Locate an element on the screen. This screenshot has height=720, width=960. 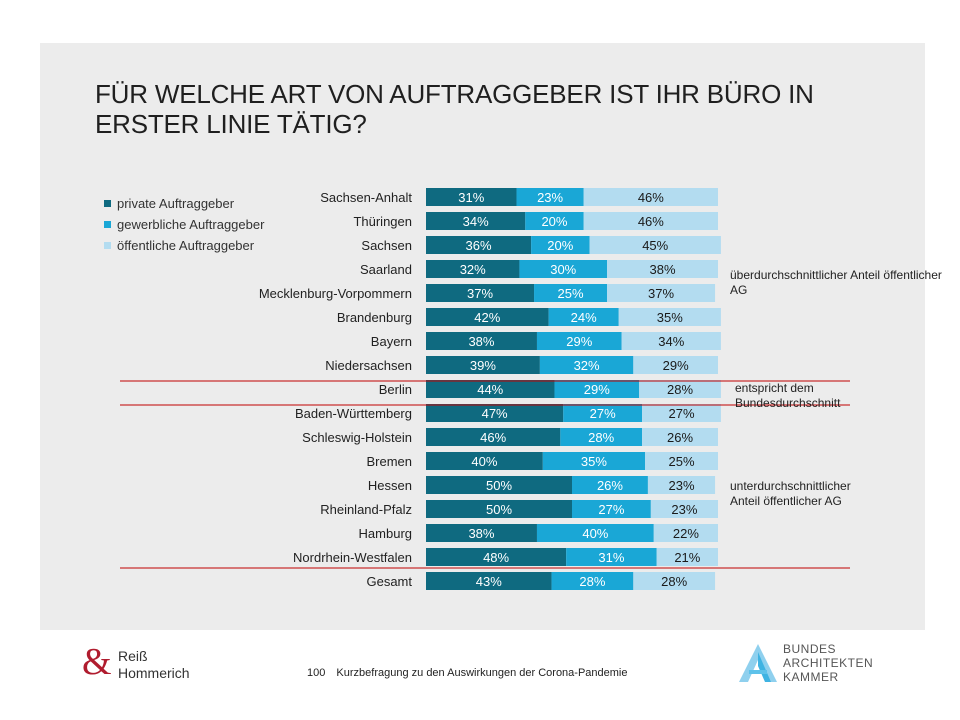
bundesarchitektenkammer-logo: BUNDES ARCHITEKTEN KAMMER is located at coordinates (817, 665).